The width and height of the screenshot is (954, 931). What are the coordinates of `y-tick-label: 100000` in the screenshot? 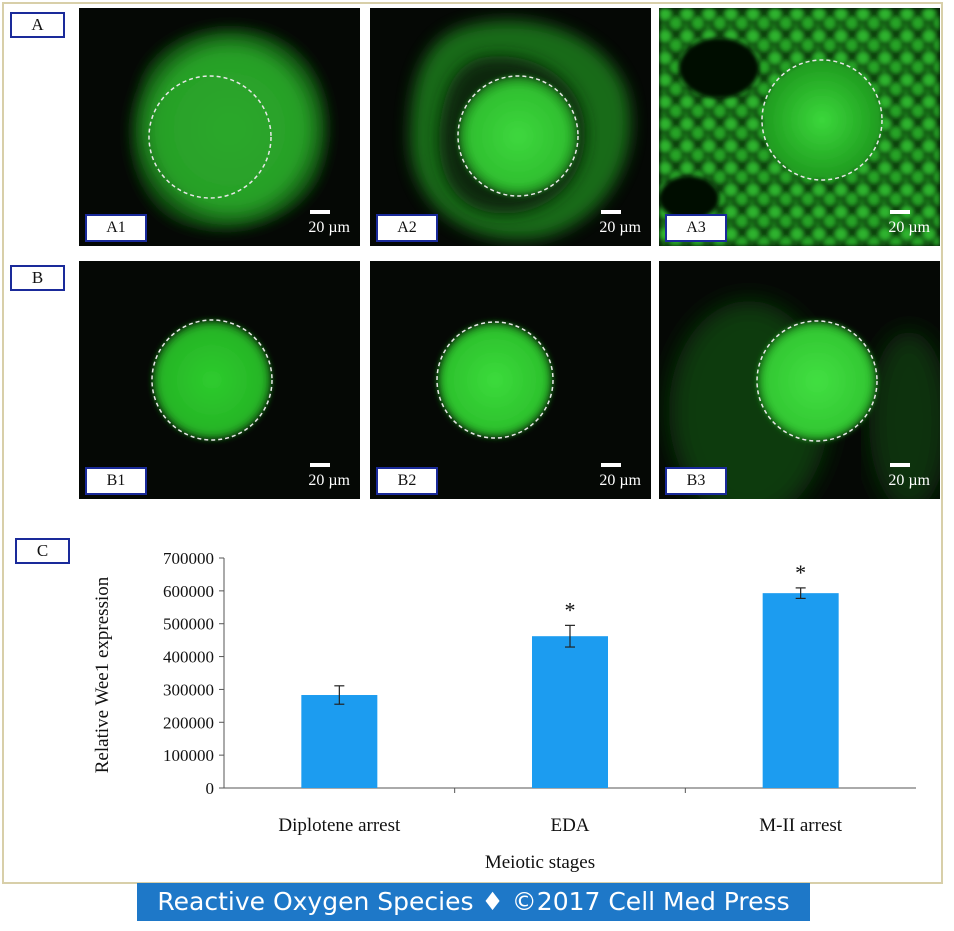 It's located at (188, 755).